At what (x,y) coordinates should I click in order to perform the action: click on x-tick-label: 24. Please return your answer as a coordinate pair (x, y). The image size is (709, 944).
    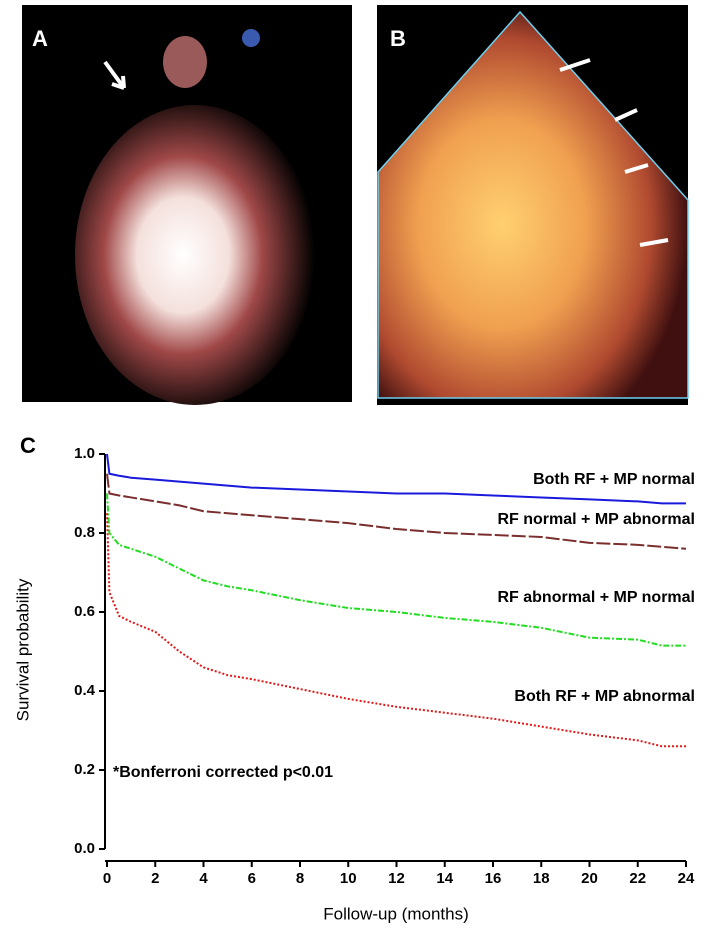
    Looking at the image, I should click on (686, 878).